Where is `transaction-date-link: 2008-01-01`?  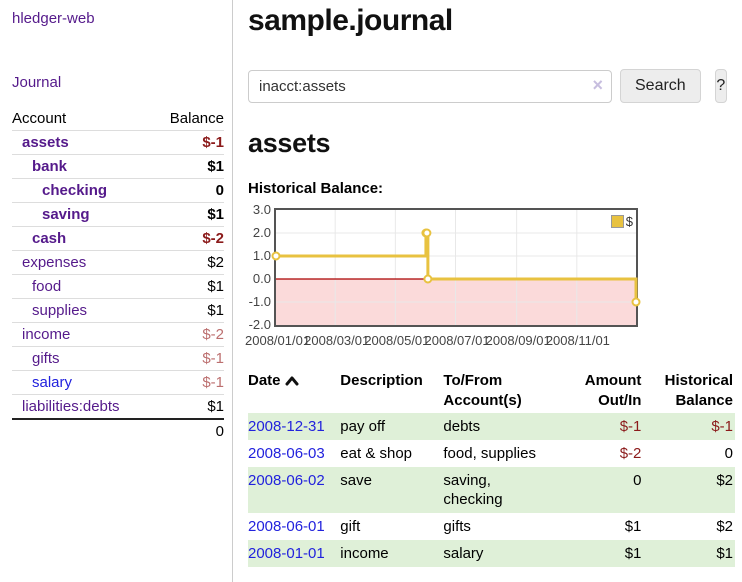
transaction-date-link: 2008-01-01 is located at coordinates (286, 553).